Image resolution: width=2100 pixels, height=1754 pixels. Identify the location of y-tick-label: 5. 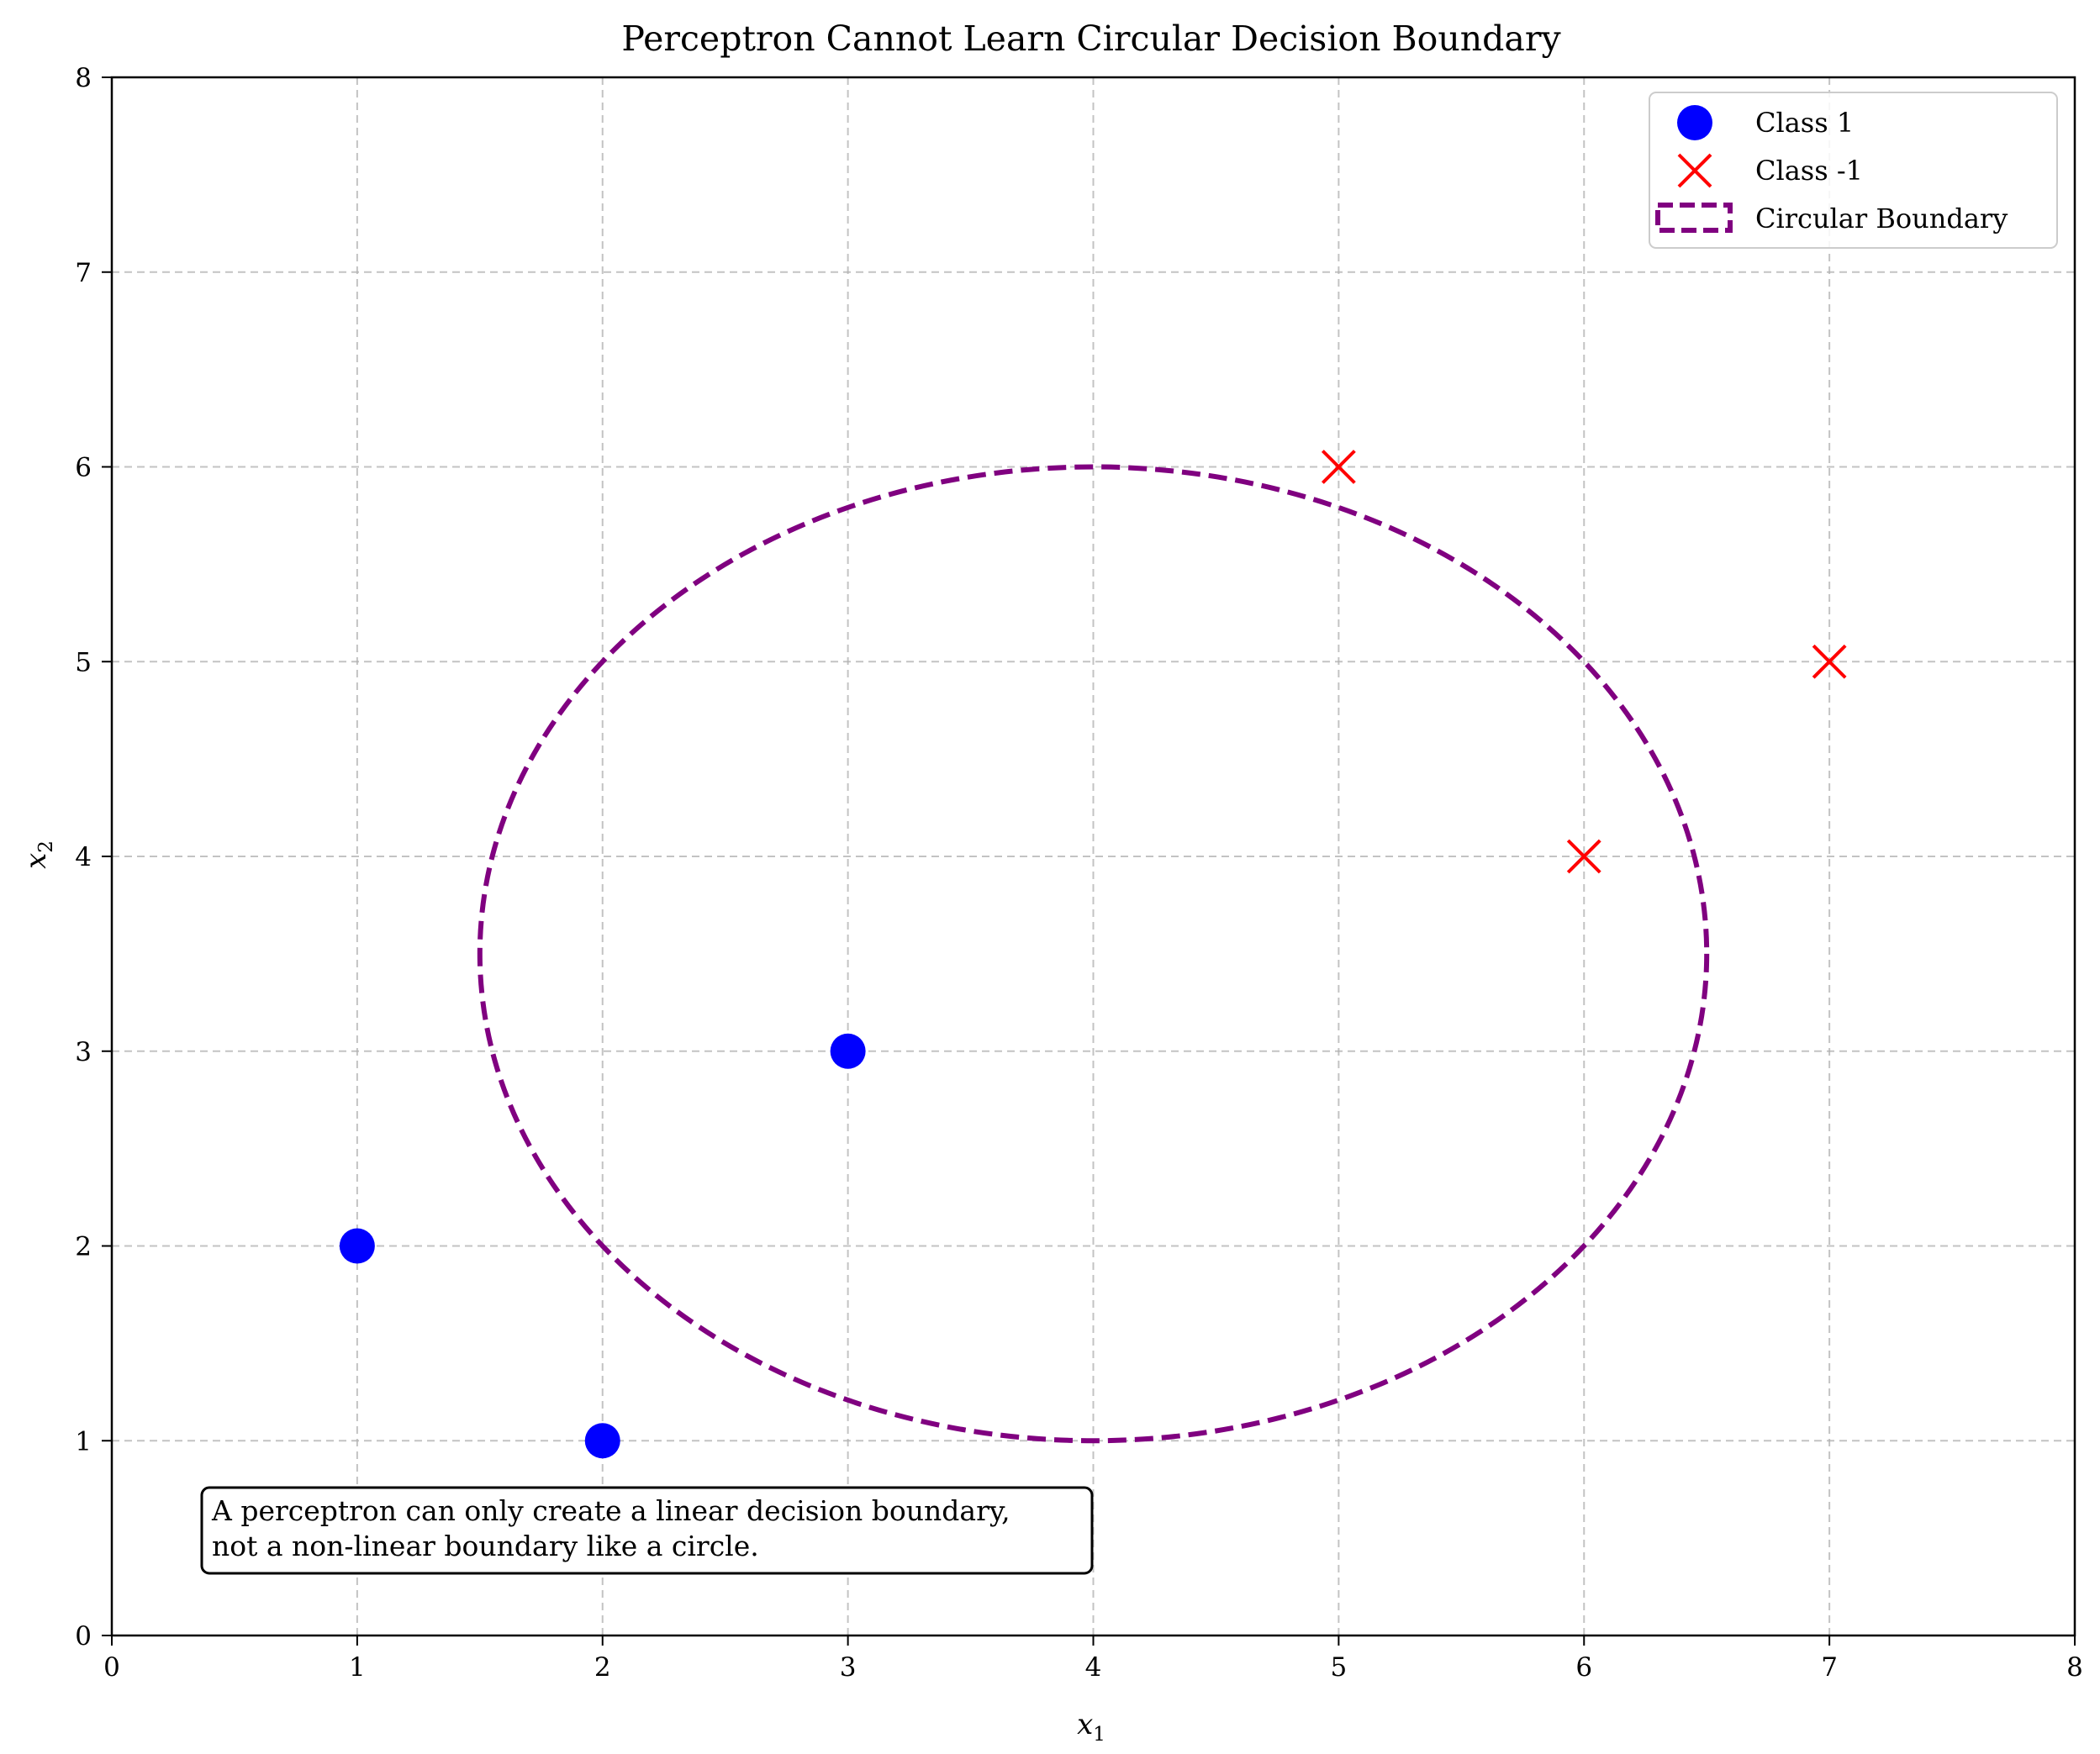
(83, 662).